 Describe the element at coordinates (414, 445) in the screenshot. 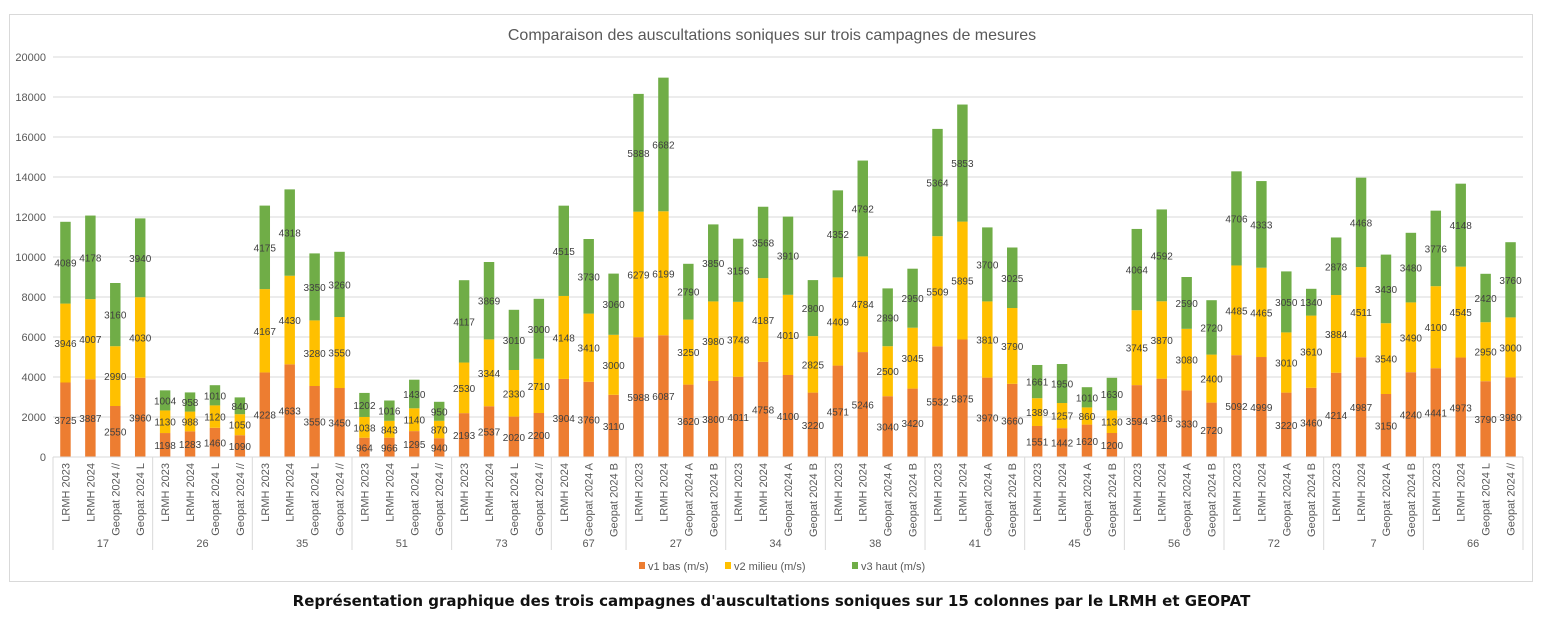

I see `data-label: 1295` at that location.